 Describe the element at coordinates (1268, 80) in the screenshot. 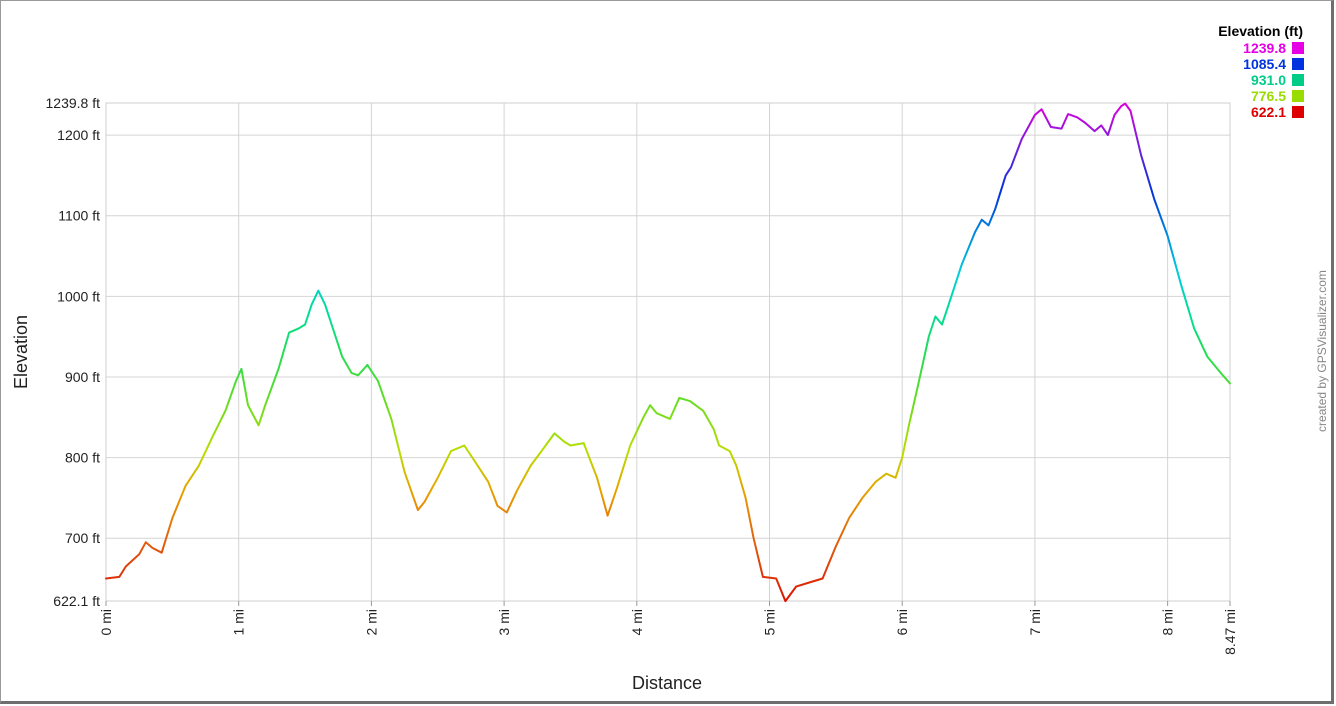

I see `legend-entry-label: 931.0` at that location.